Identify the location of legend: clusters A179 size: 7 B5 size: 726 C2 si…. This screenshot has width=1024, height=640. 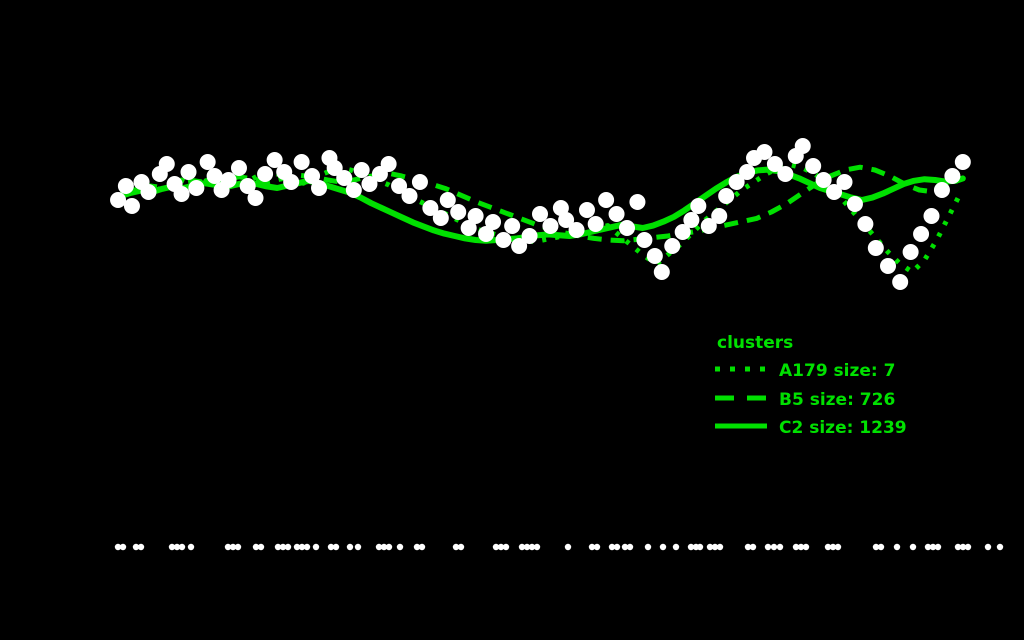
(811, 385).